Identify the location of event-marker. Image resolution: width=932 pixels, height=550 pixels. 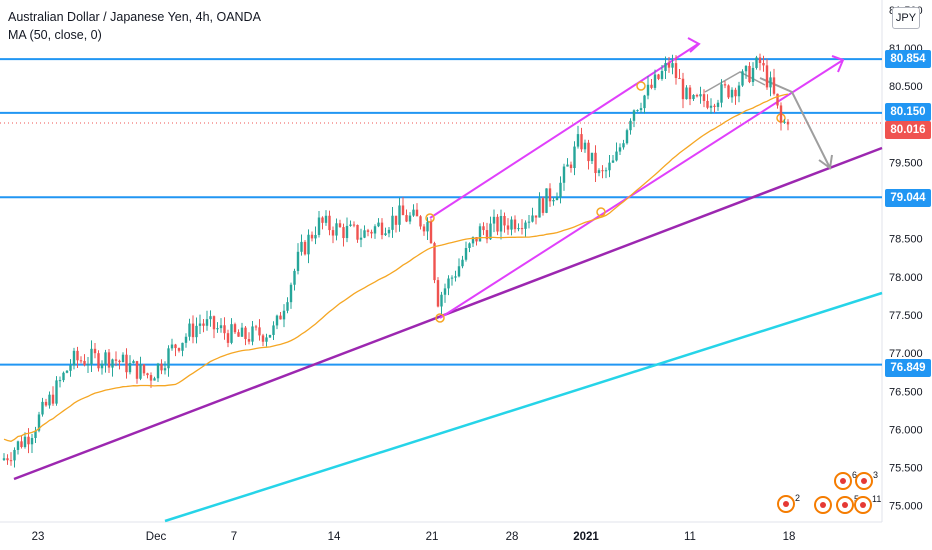
(823, 505).